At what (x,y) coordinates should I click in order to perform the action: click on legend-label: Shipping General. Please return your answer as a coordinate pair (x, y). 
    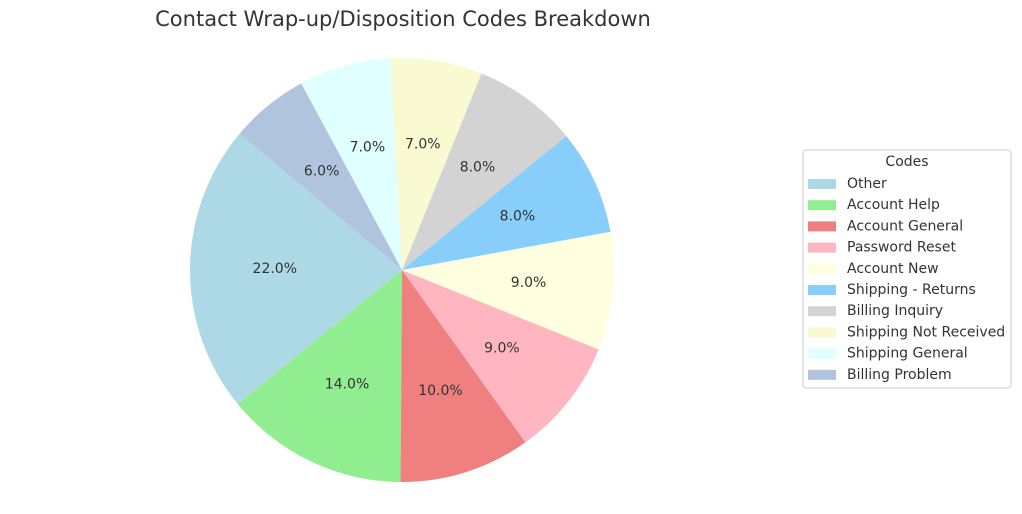
    Looking at the image, I should click on (907, 354).